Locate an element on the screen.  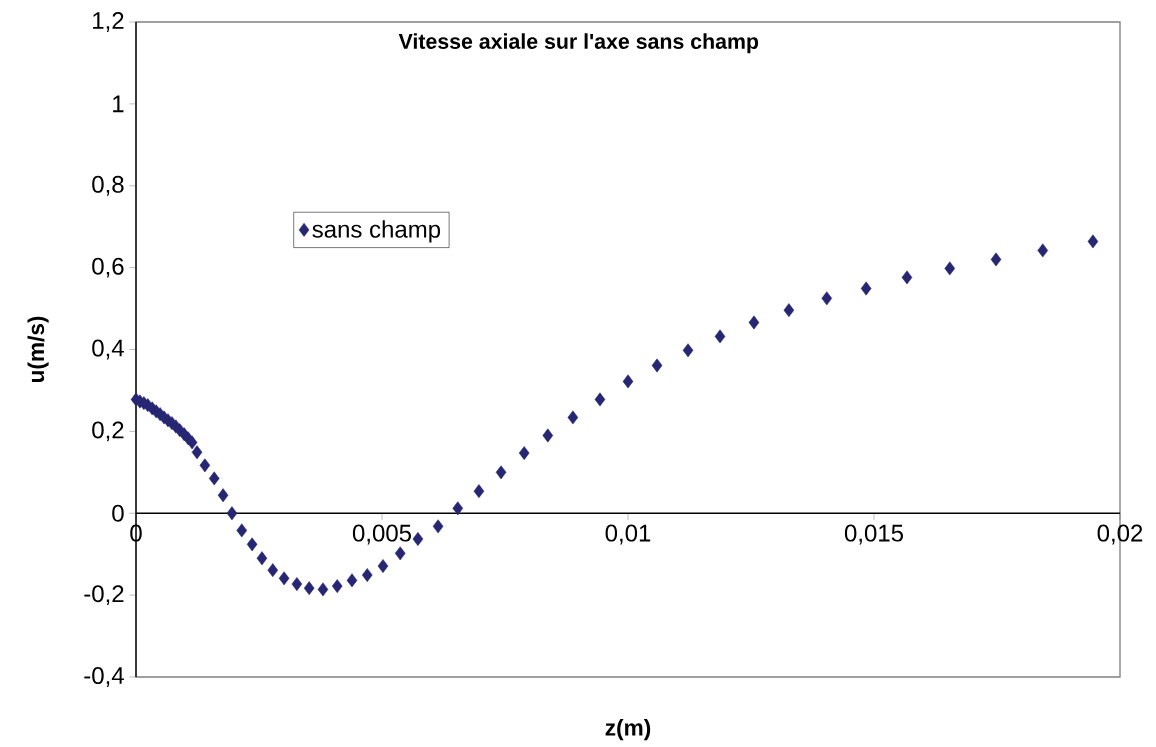
y-tick-label: -0,2 is located at coordinates (104, 595).